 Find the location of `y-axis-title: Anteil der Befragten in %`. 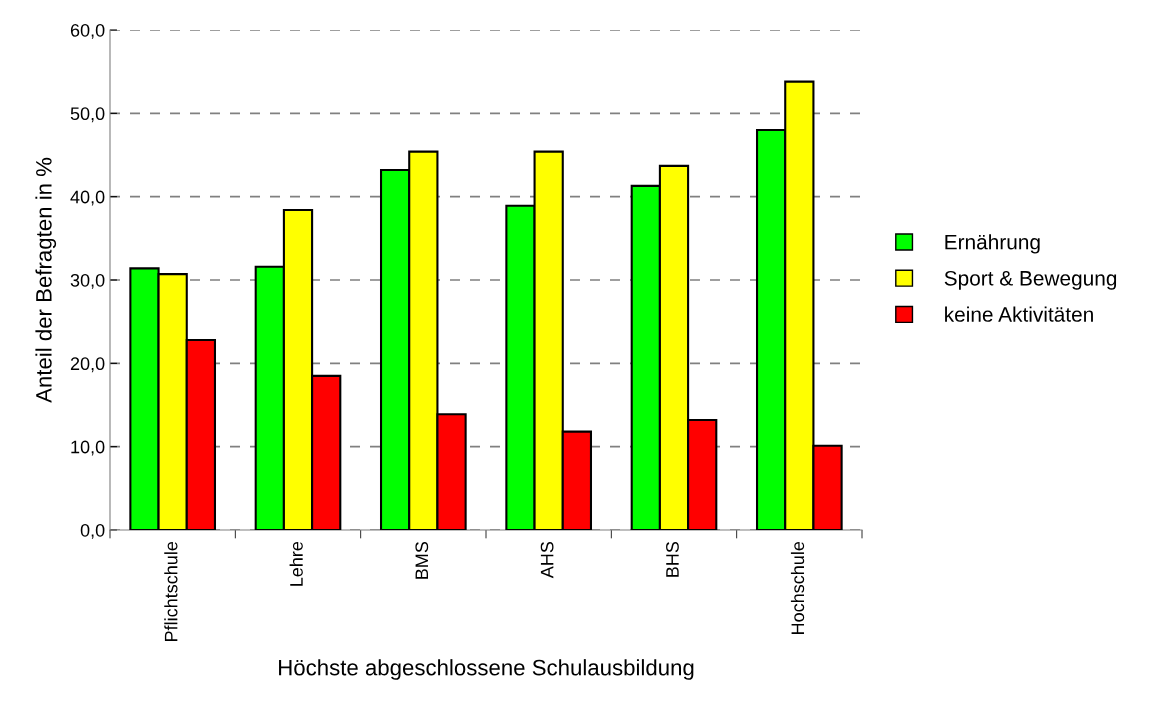

y-axis-title: Anteil der Befragten in % is located at coordinates (46, 280).